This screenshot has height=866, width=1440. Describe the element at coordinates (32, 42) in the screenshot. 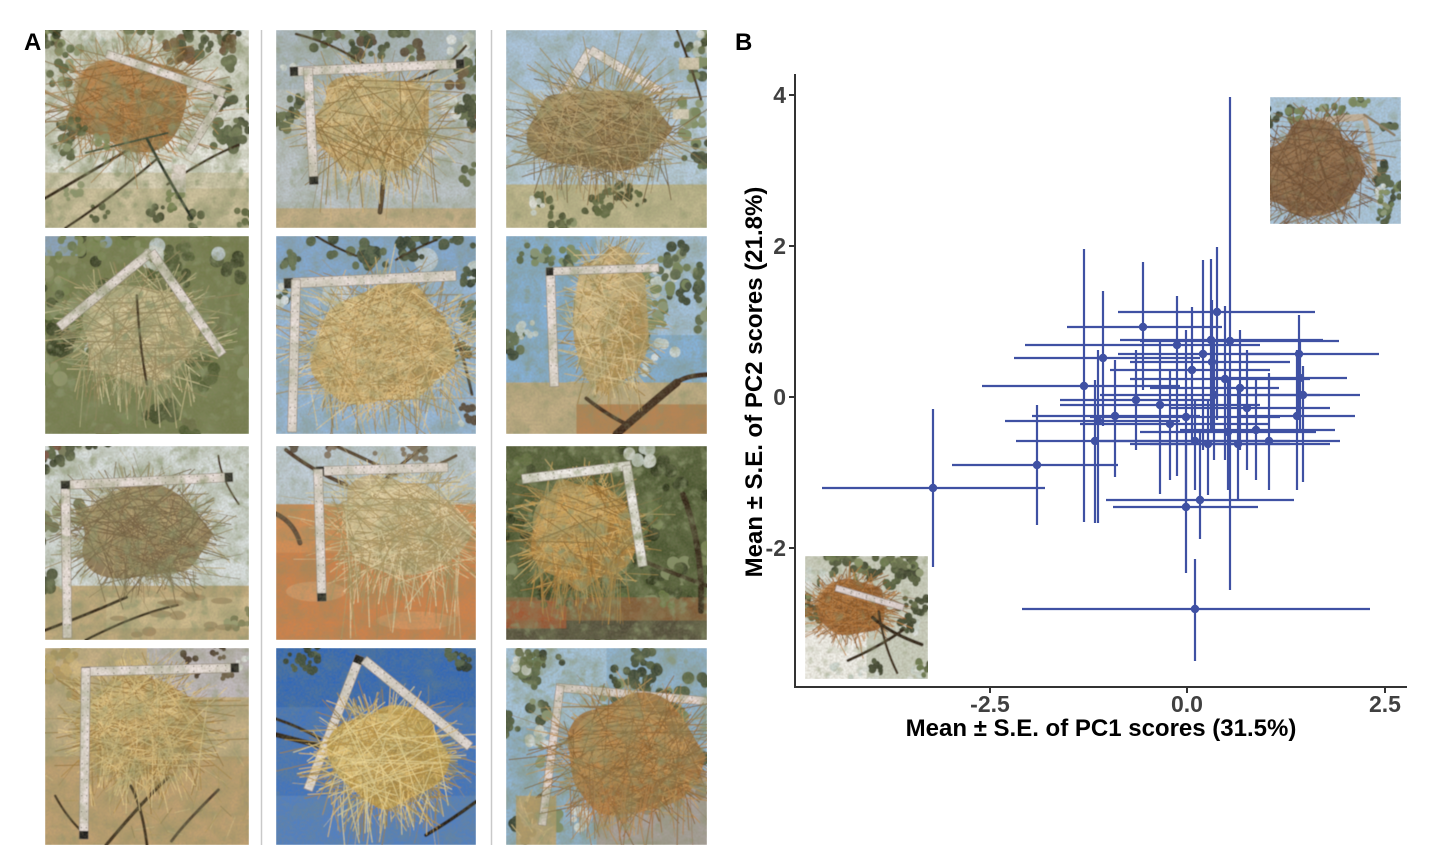

I see `svg-text: A` at that location.